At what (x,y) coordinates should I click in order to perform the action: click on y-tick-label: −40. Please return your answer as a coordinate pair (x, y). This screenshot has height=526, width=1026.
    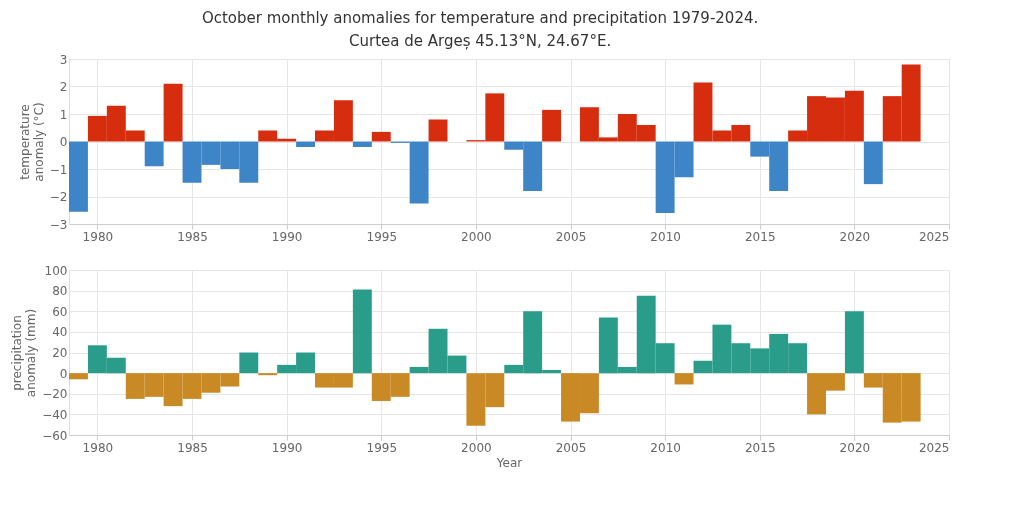
    Looking at the image, I should click on (55, 414).